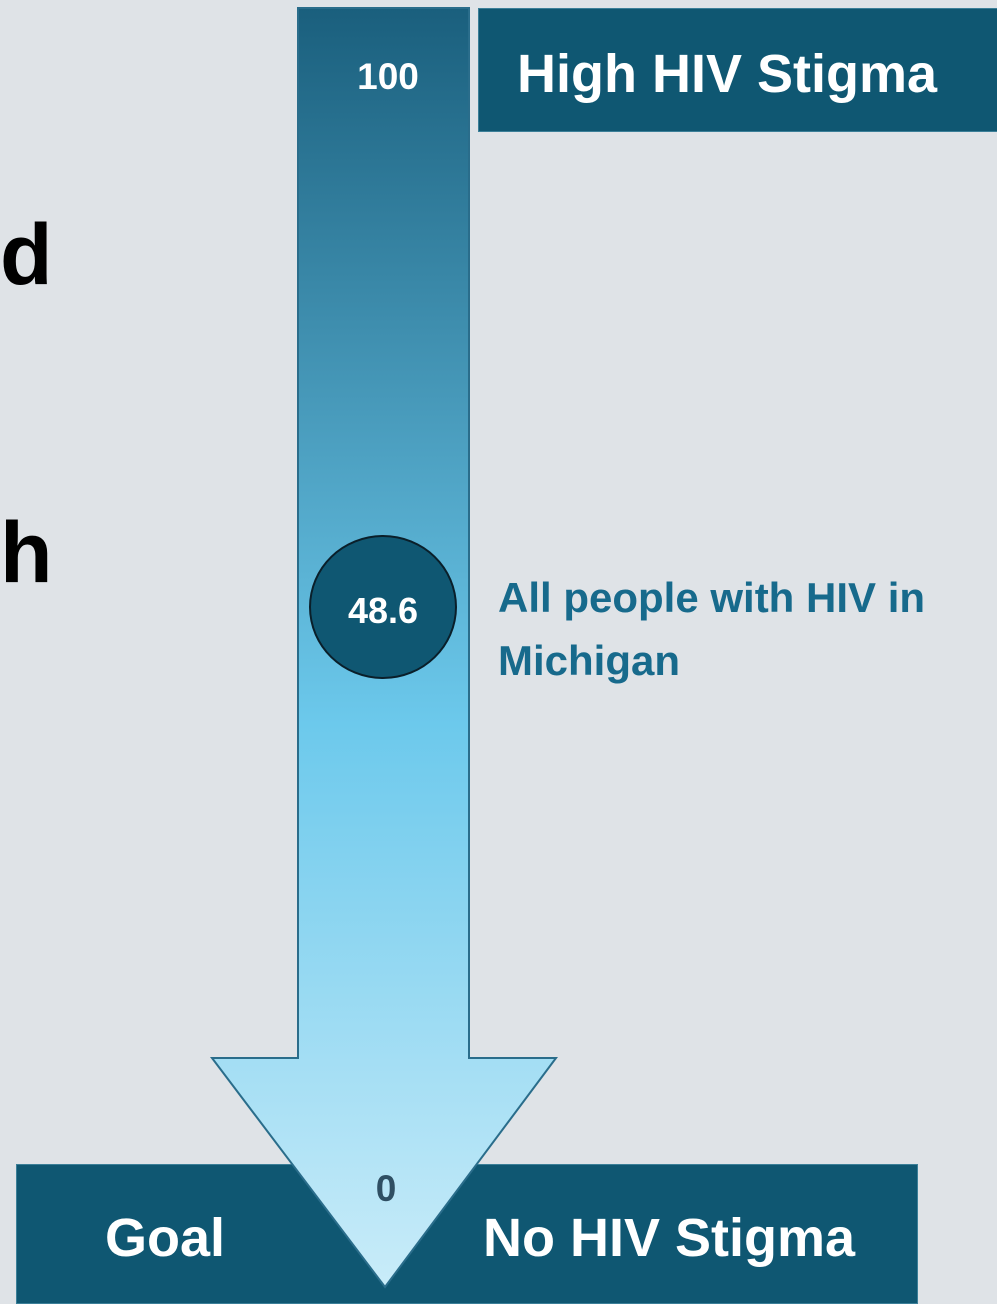 This screenshot has width=997, height=1304. I want to click on cut-off-text-1: d, so click(26, 255).